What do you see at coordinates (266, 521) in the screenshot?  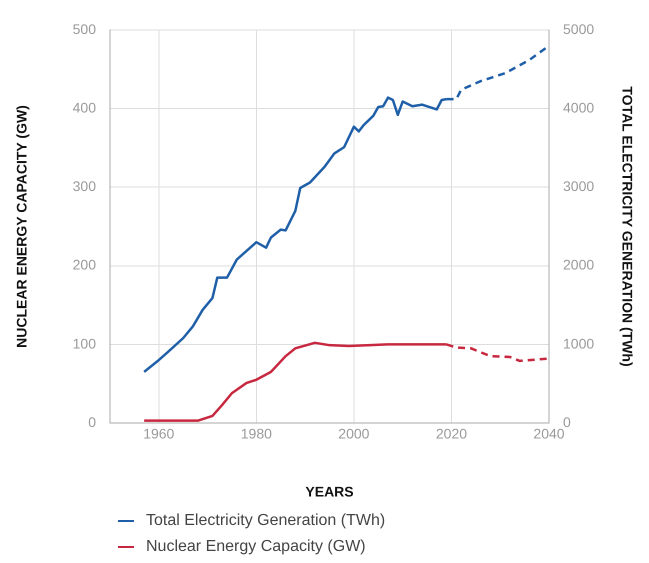 I see `legend-label: Total Electricity Generation (TWh)` at bounding box center [266, 521].